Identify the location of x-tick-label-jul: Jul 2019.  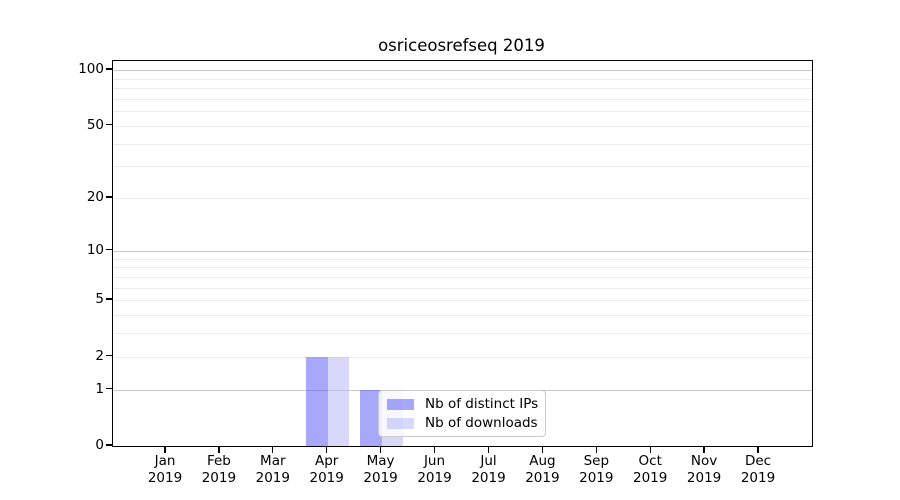
(488, 469).